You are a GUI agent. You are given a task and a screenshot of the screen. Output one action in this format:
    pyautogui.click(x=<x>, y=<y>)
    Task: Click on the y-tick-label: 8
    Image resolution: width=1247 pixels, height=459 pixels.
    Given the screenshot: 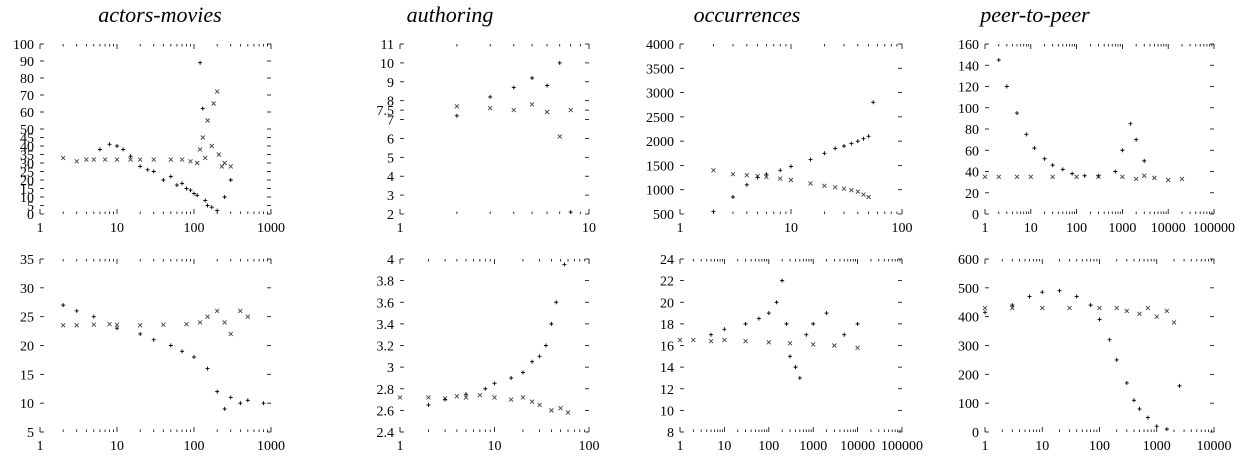 What is the action you would take?
    pyautogui.click(x=670, y=433)
    